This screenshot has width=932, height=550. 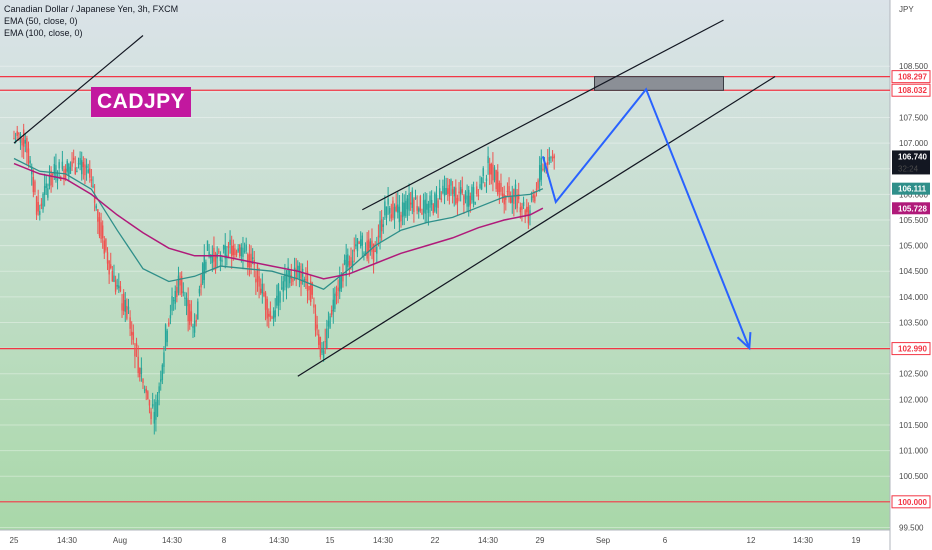 What do you see at coordinates (278, 223) in the screenshot?
I see `ema-50-line` at bounding box center [278, 223].